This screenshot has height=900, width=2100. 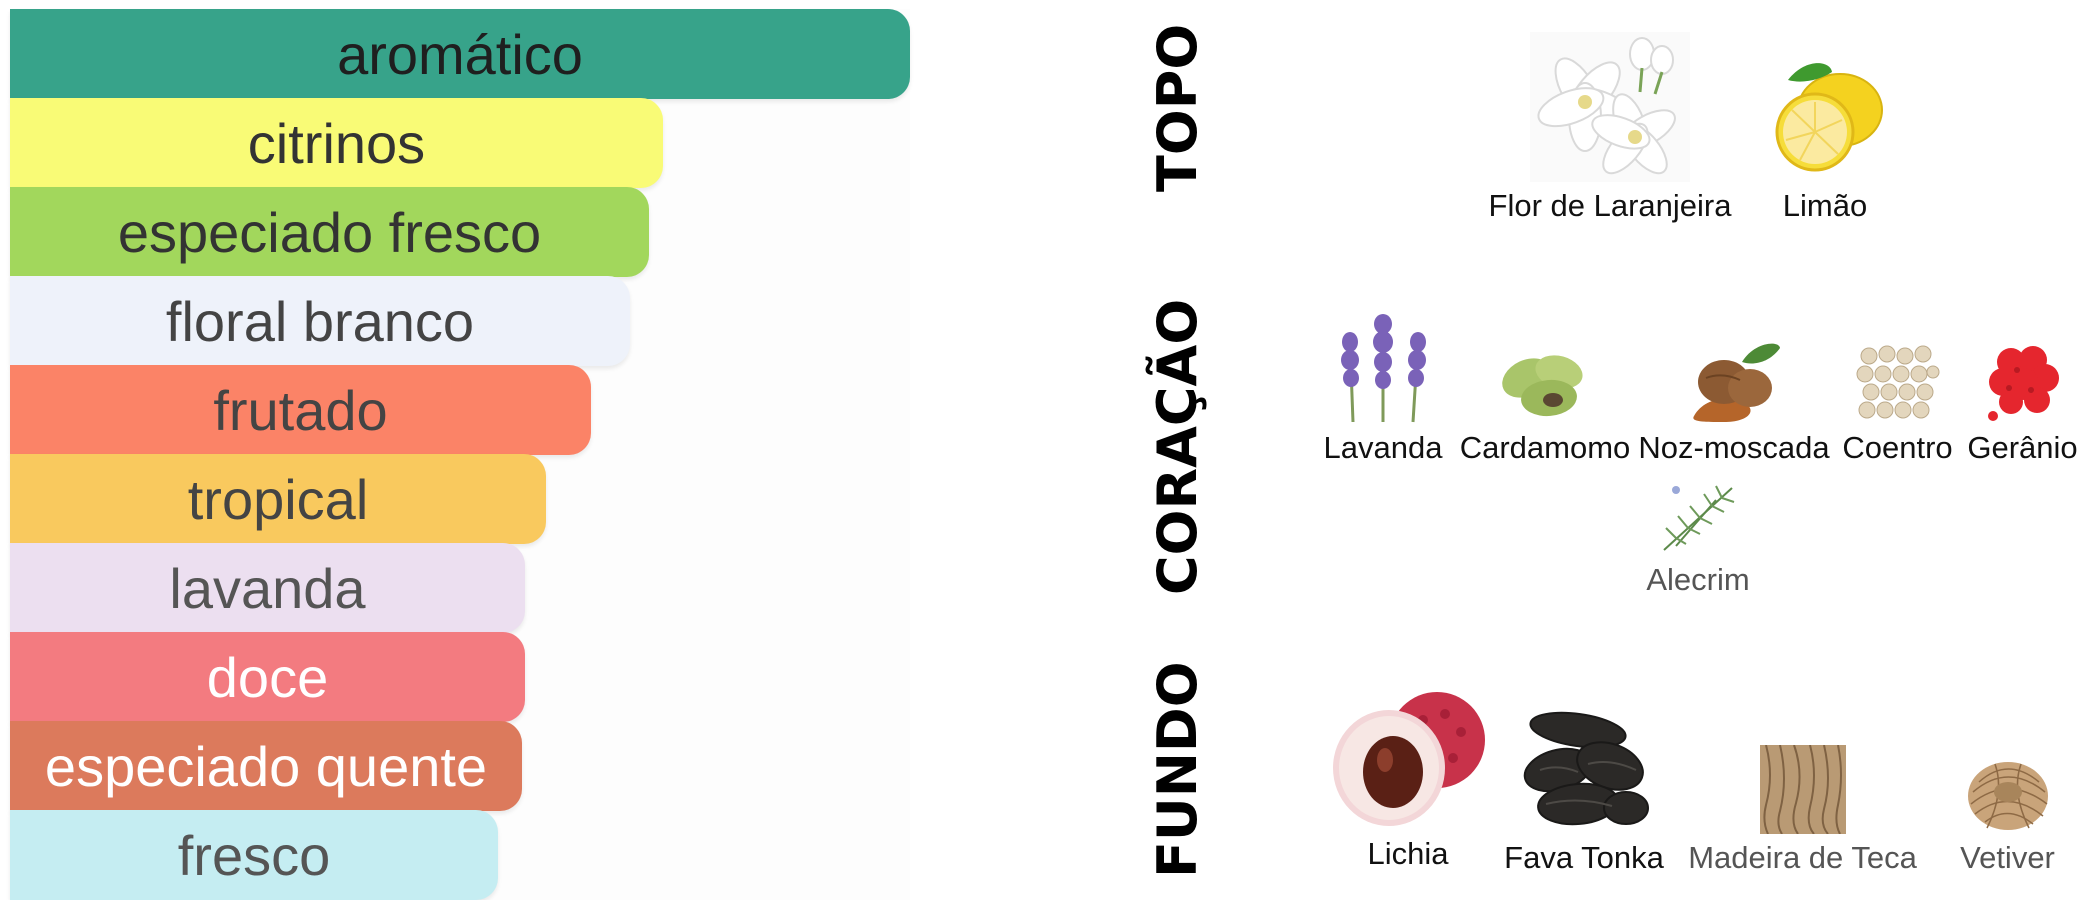 What do you see at coordinates (1177, 107) in the screenshot?
I see `tier-label-top: TOPO` at bounding box center [1177, 107].